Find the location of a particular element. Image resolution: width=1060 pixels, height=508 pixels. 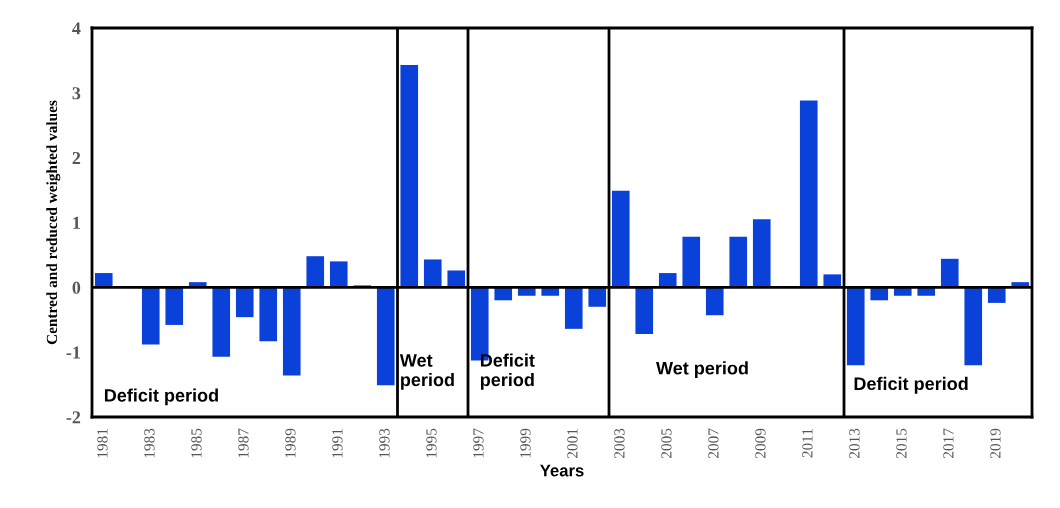

x-tick-label: 2015 is located at coordinates (901, 443).